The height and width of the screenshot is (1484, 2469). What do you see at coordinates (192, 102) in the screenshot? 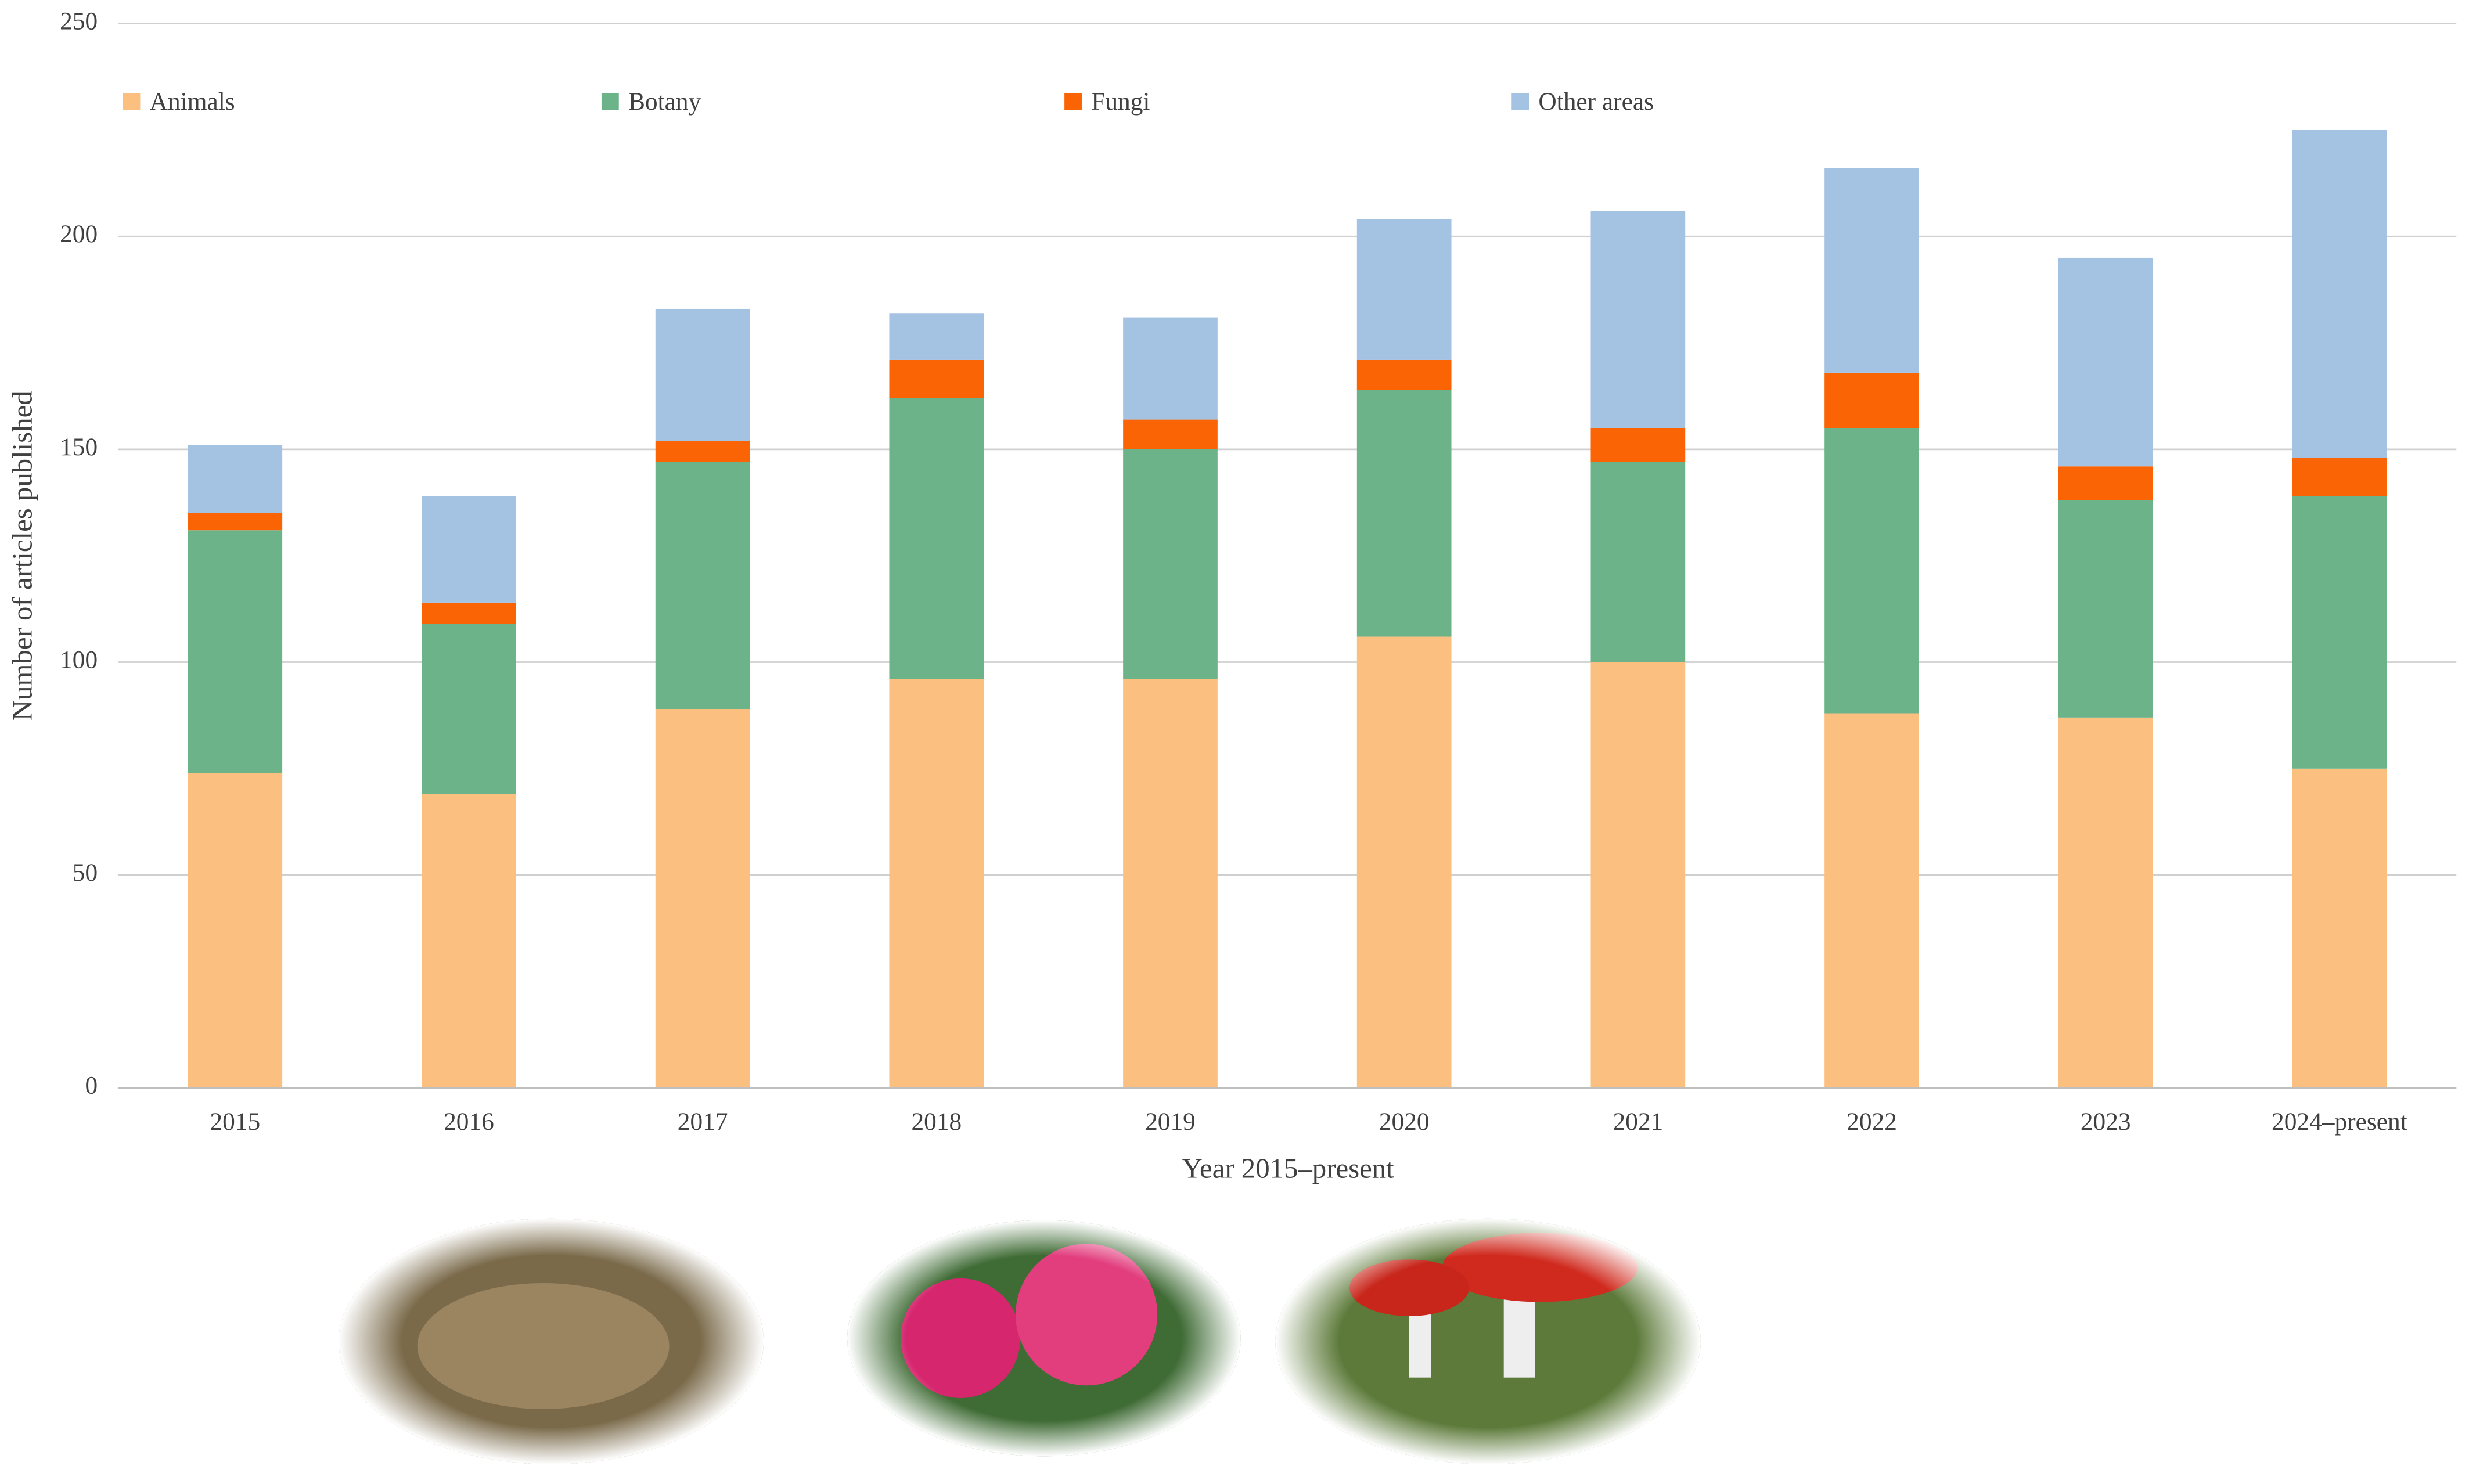
I see `legend-label: Animals` at bounding box center [192, 102].